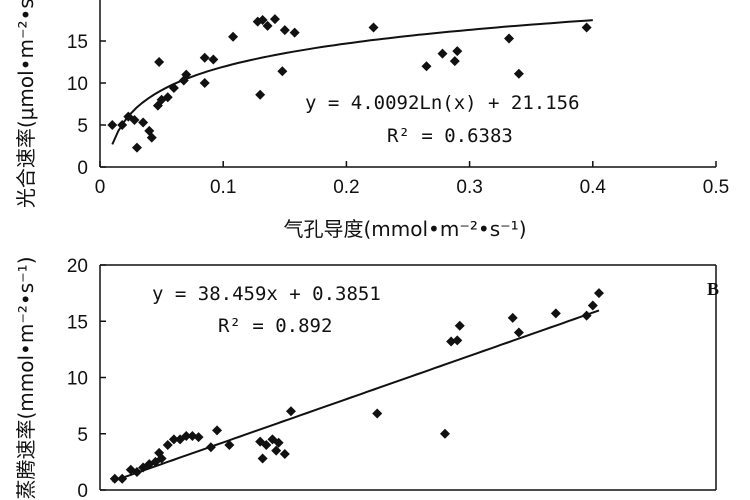  What do you see at coordinates (86, 105) in the screenshot?
I see `chart-a-y-ticks: 0 5 10 15` at bounding box center [86, 105].